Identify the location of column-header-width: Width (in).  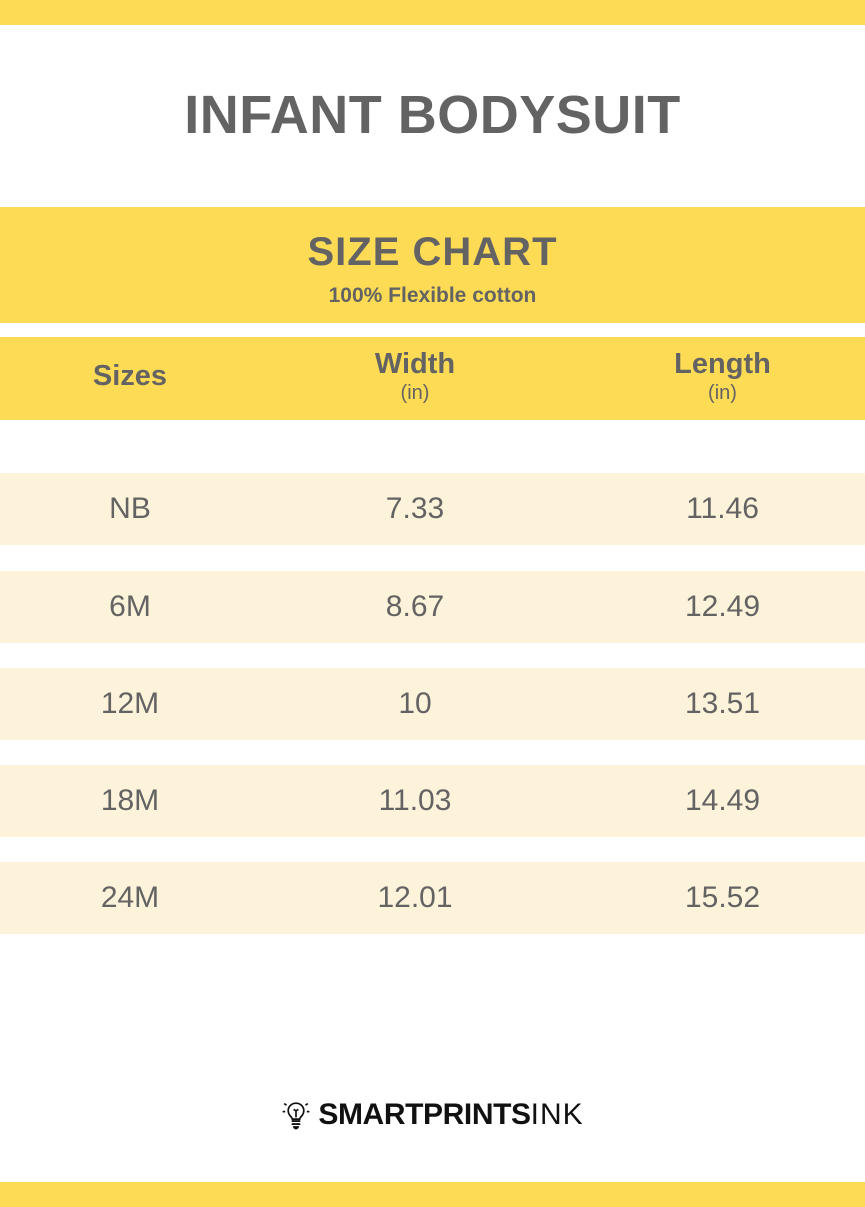
(415, 378).